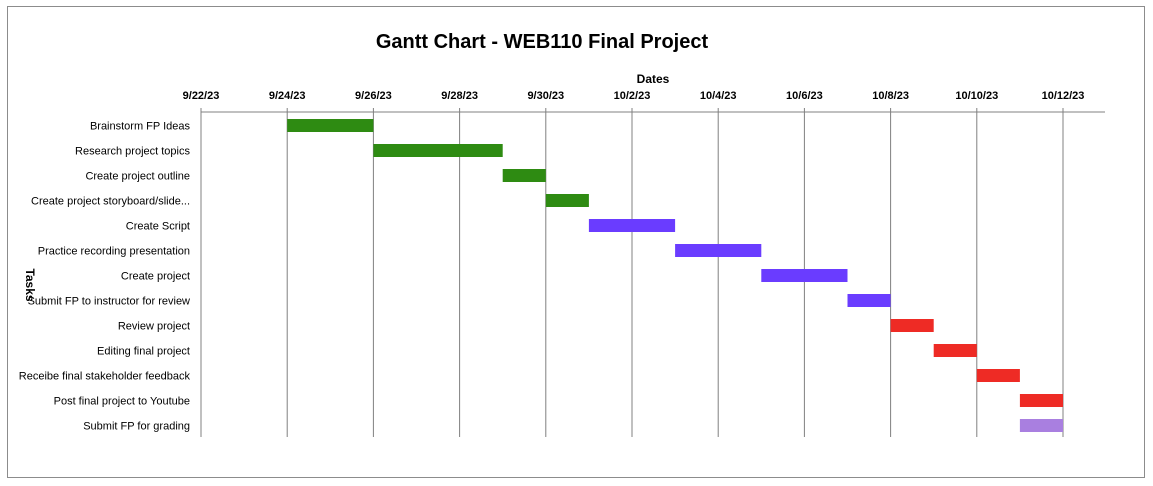  I want to click on x-tick-label: 10/4/23, so click(718, 96).